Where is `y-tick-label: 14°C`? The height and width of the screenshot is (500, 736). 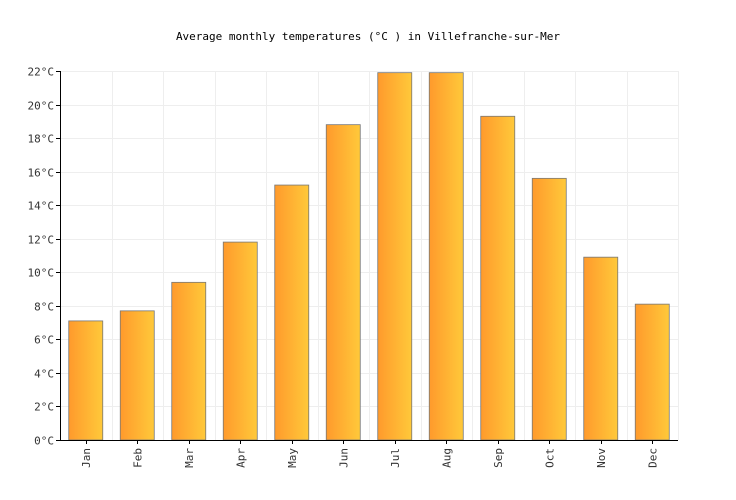 y-tick-label: 14°C is located at coordinates (41, 206).